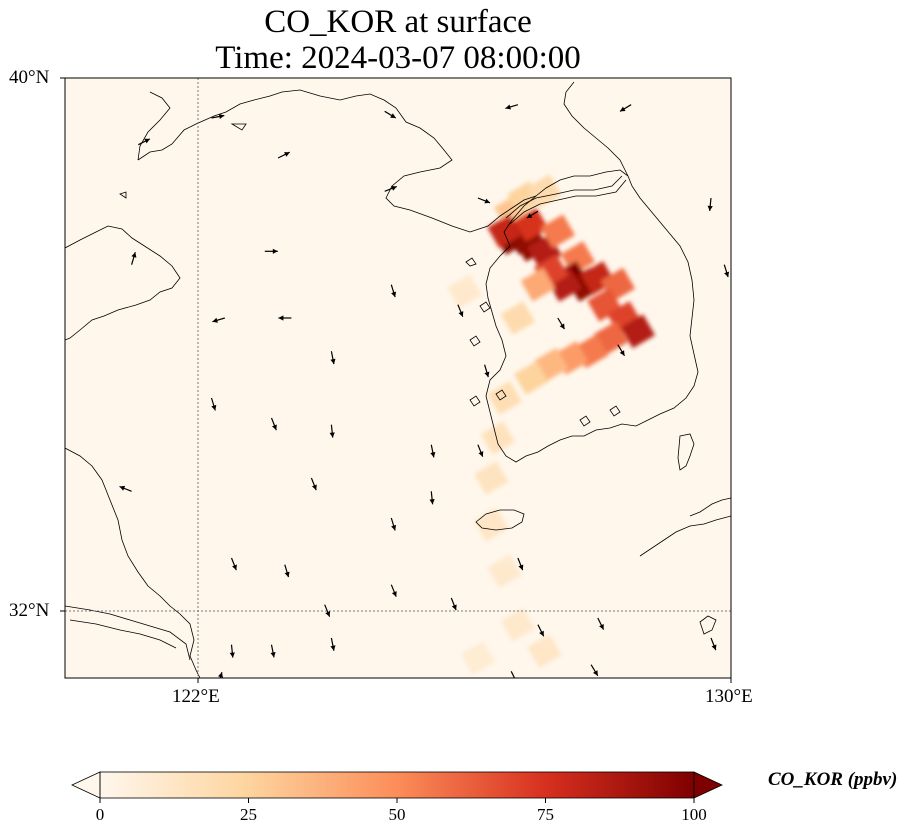 Image resolution: width=920 pixels, height=836 pixels. Describe the element at coordinates (398, 58) in the screenshot. I see `map-subtitle: Time: 2024-03-07 08:00:00` at that location.